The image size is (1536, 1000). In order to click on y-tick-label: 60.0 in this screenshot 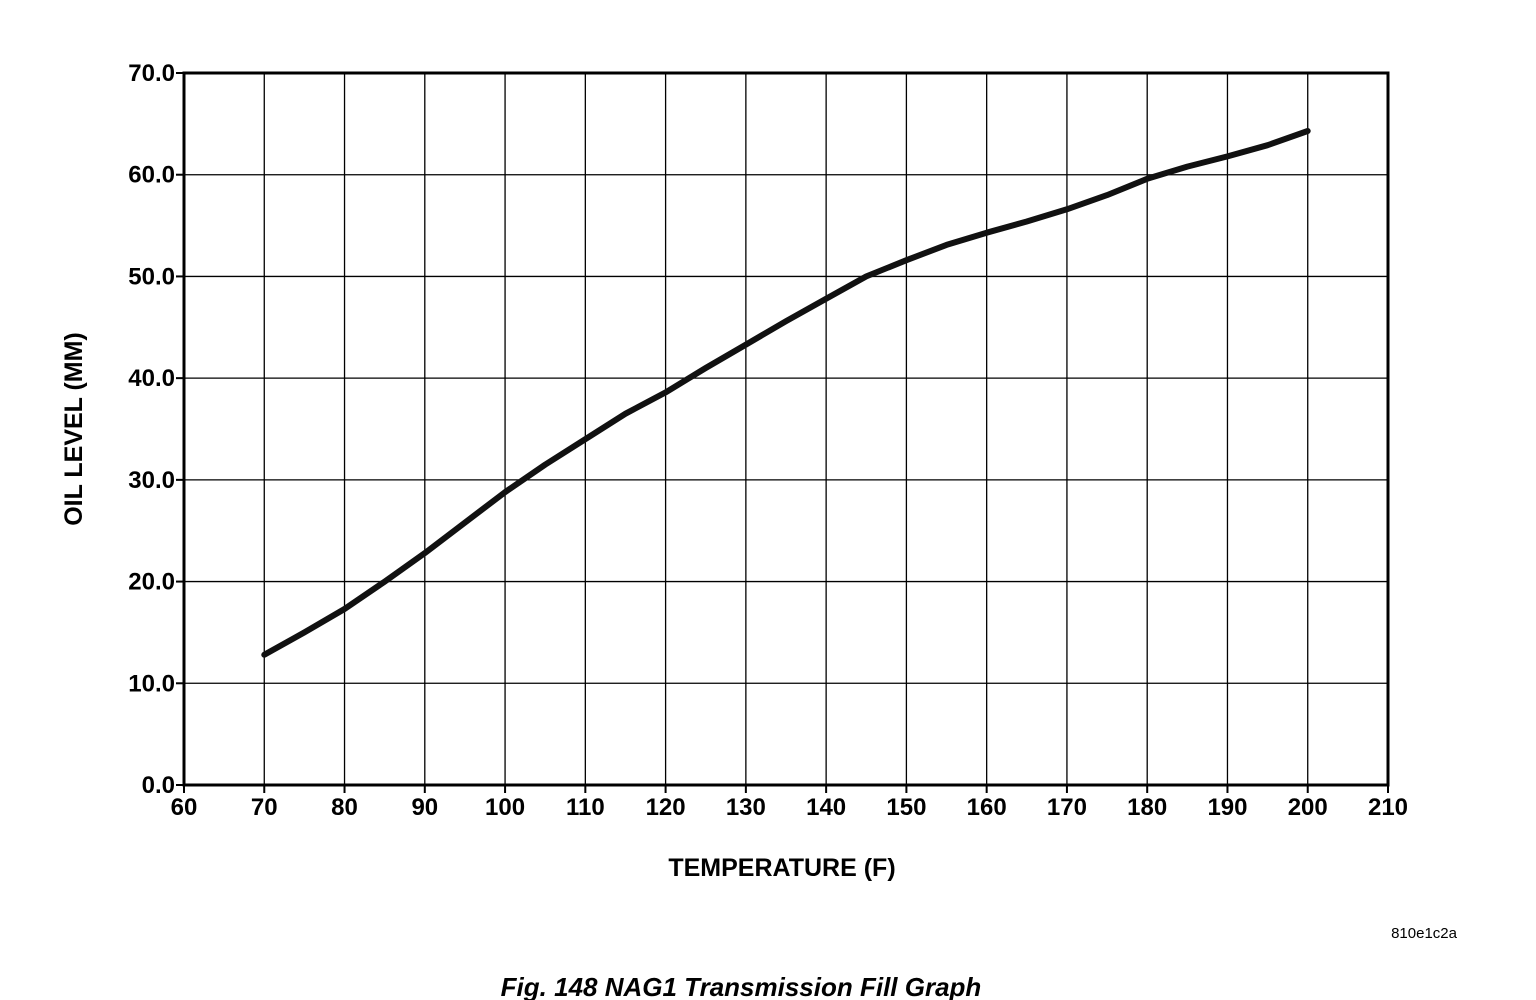, I will do `click(151, 175)`.